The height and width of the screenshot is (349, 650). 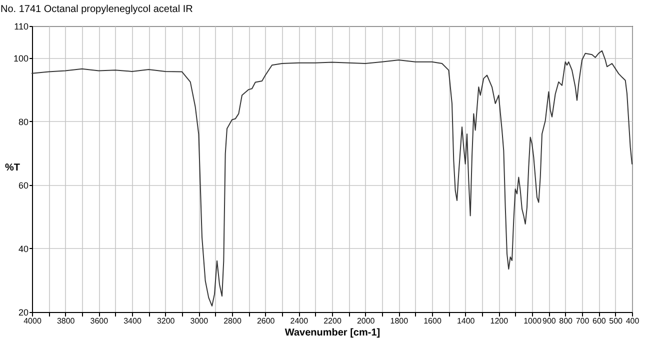 What do you see at coordinates (549, 321) in the screenshot?
I see `x-tick-label: 900` at bounding box center [549, 321].